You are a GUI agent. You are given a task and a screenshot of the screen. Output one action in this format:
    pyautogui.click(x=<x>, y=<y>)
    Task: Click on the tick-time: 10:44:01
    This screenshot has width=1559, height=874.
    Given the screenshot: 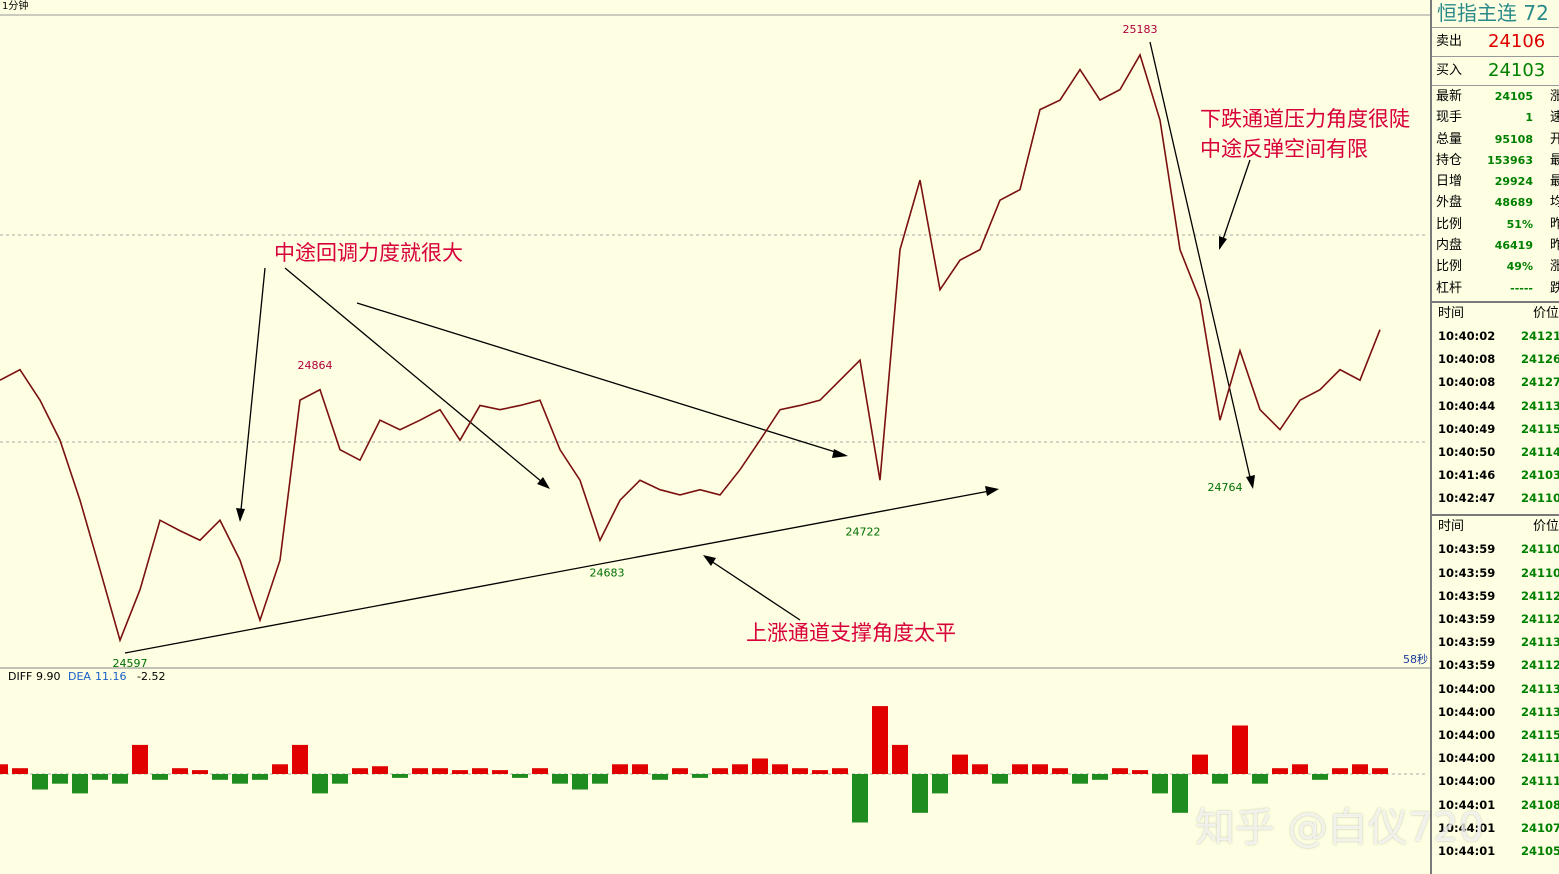 What is the action you would take?
    pyautogui.click(x=1467, y=850)
    